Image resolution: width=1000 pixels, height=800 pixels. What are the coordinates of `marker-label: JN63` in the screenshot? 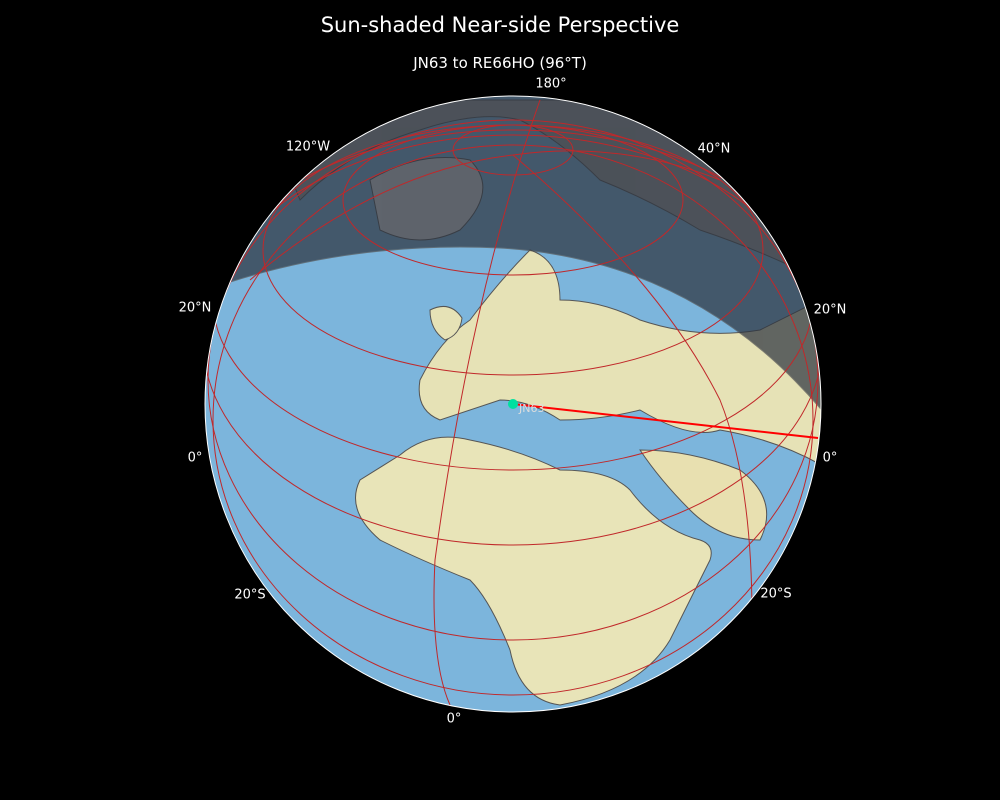 It's located at (531, 408).